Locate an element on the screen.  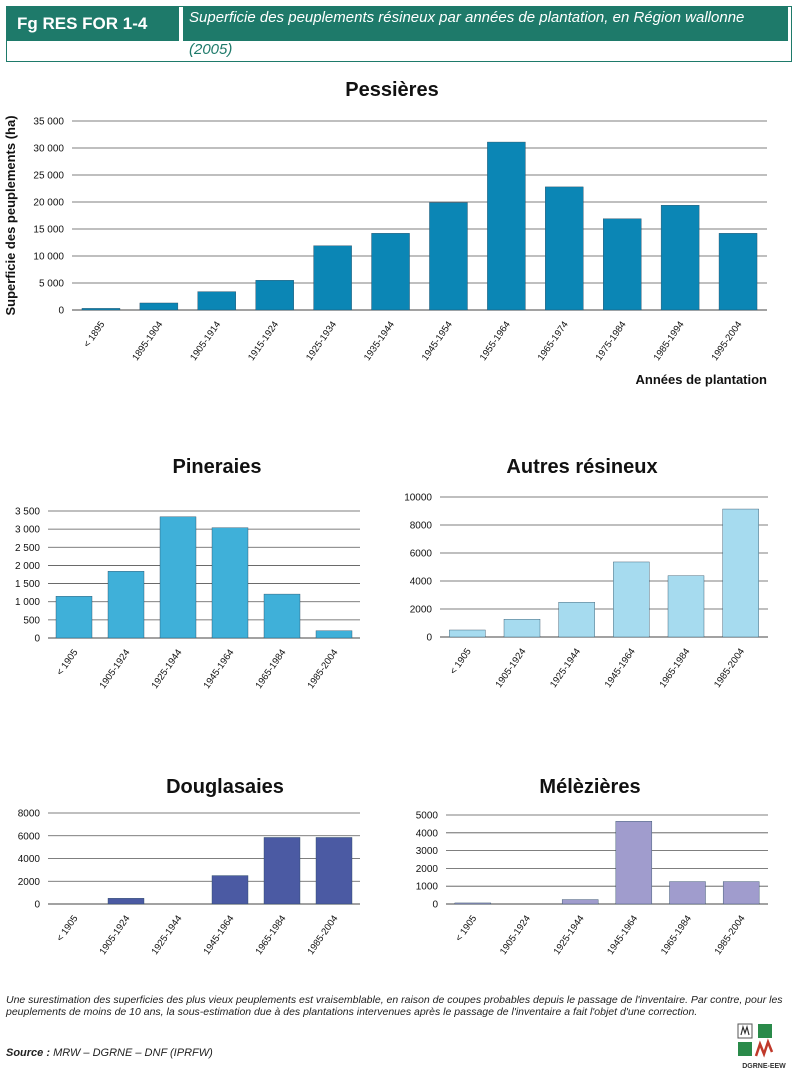
source-text: MRW – DGRNE – DNF (IPRFW) is located at coordinates (133, 1053).